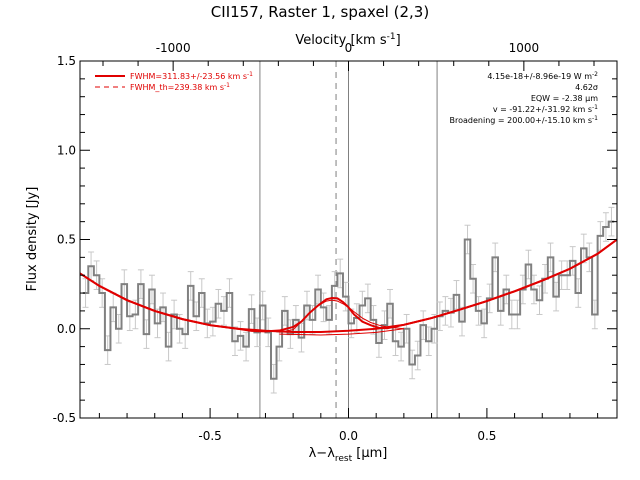 The height and width of the screenshot is (480, 640). I want to click on y-tick-label: 1.0, so click(66, 150).